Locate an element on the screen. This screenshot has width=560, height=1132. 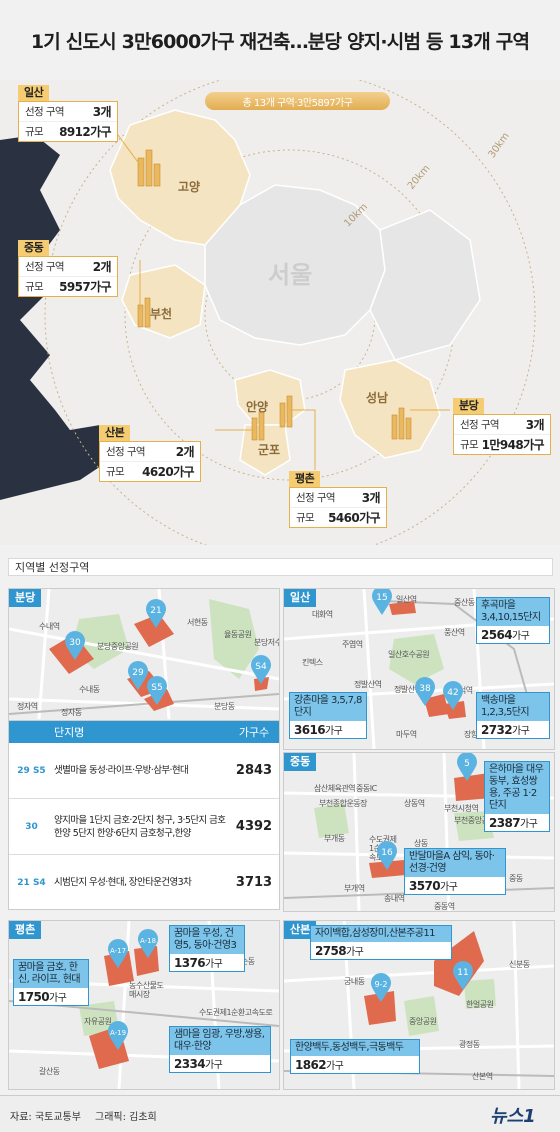
complex-value: 1376 is located at coordinates (190, 963).